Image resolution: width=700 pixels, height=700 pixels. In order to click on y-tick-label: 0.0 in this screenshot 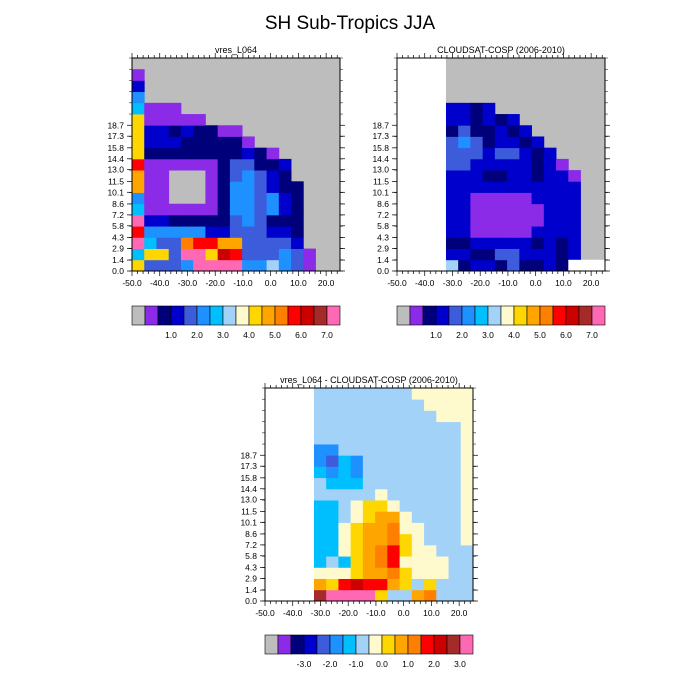, I will do `click(251, 601)`.